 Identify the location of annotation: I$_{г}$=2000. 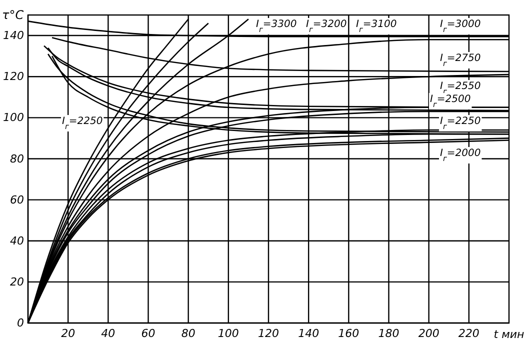
(460, 155).